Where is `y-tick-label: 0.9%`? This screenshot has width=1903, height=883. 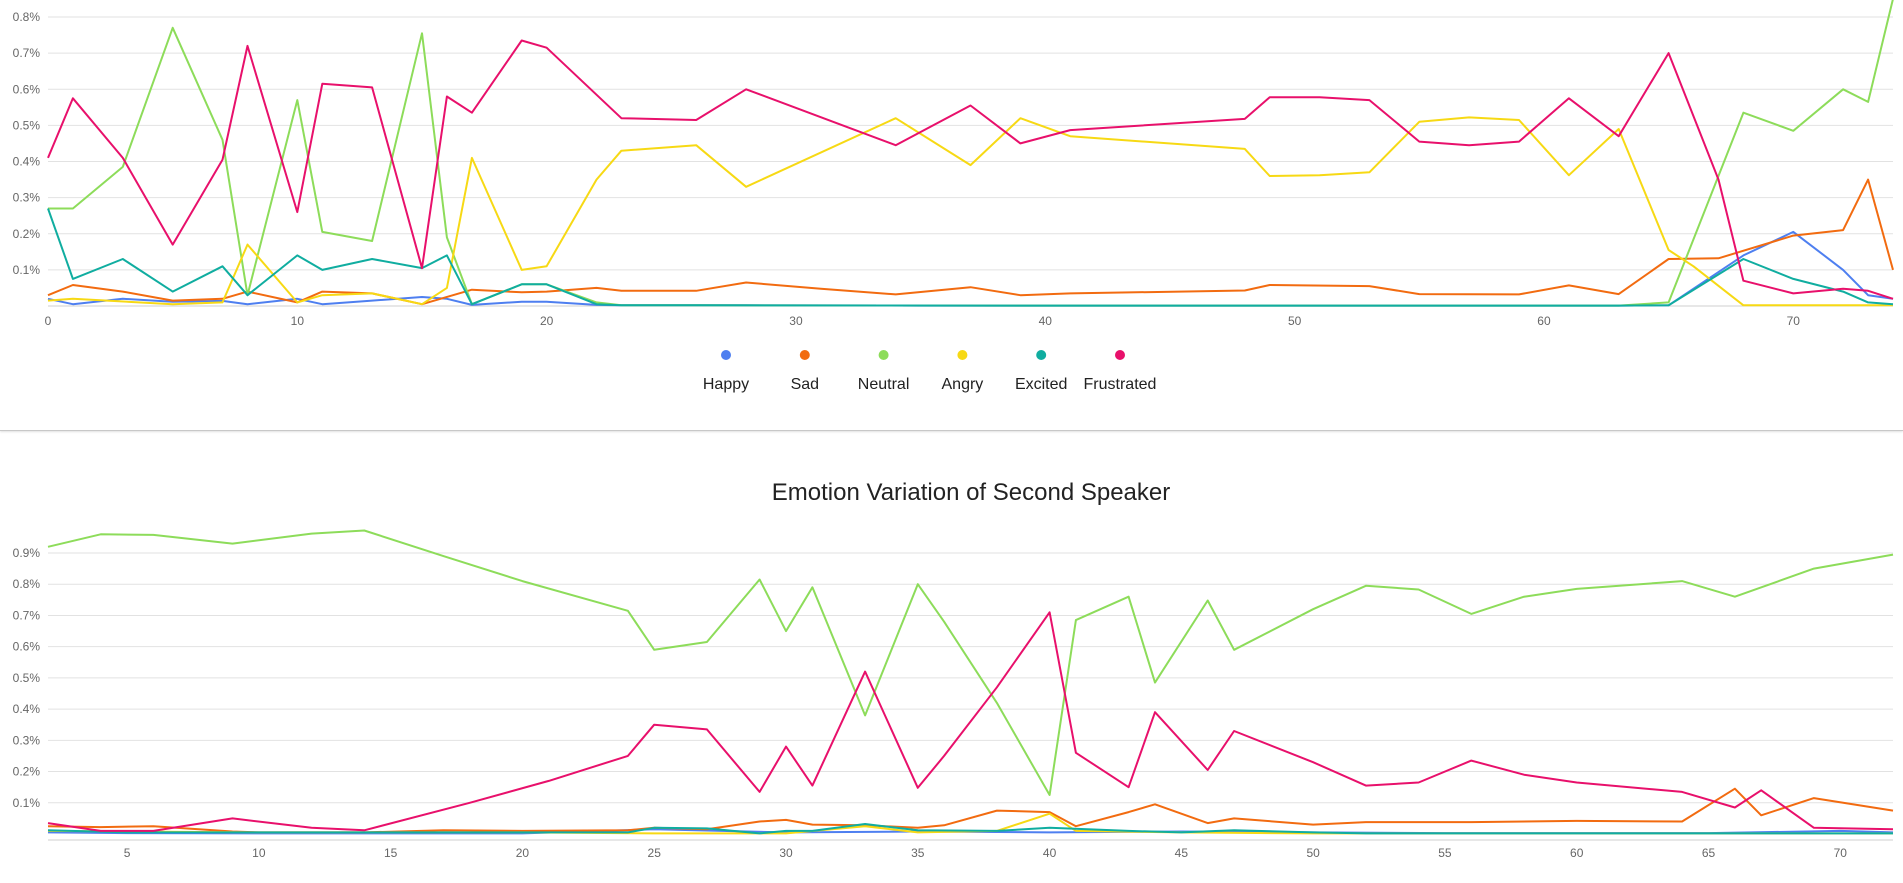
y-tick-label: 0.9% is located at coordinates (27, 553).